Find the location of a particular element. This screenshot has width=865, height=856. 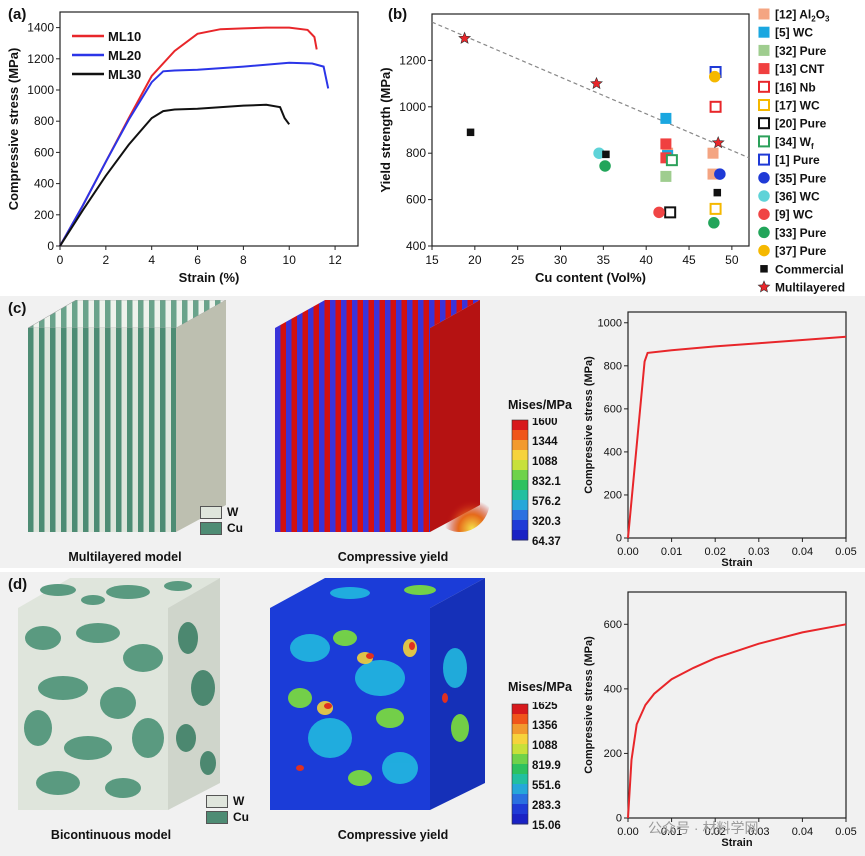

colorbar-tick-label: 551.6 is located at coordinates (546, 786).